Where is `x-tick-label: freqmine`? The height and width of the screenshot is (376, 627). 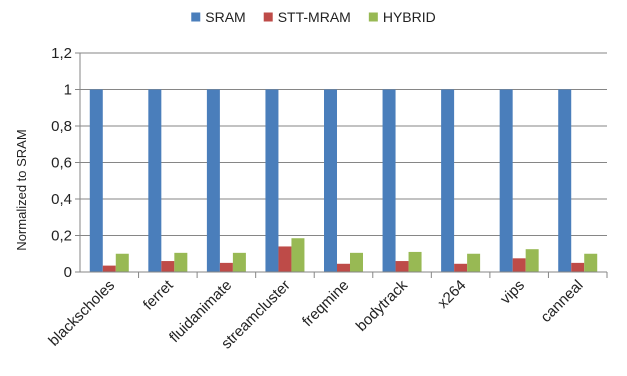 x-tick-label: freqmine is located at coordinates (325, 303).